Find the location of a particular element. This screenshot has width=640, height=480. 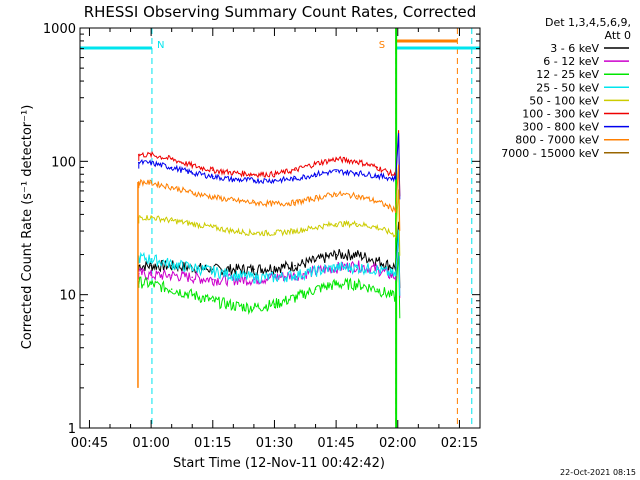

x-tick-label: 01:45 is located at coordinates (335, 443).